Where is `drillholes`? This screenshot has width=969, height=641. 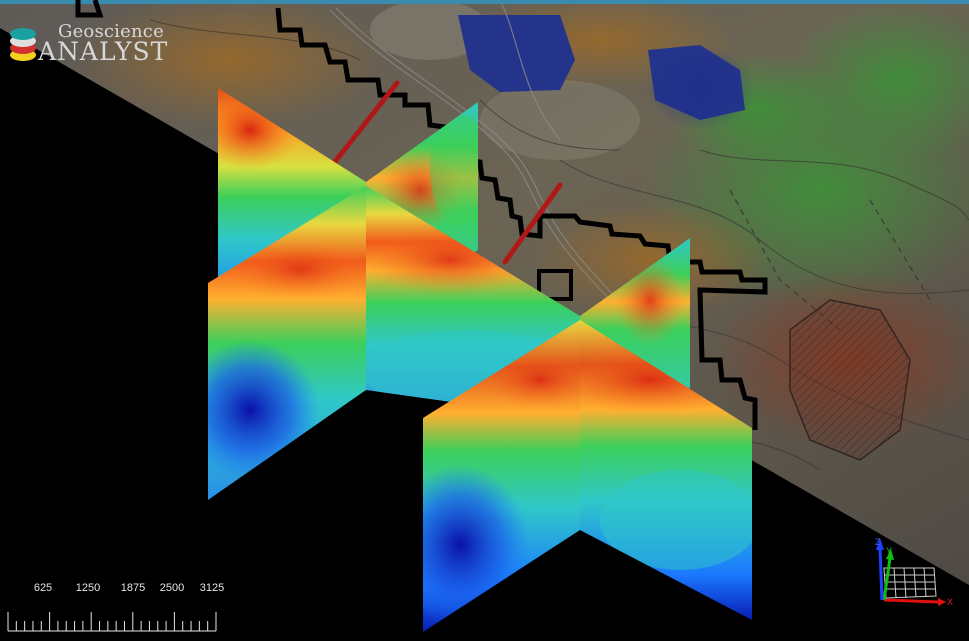 drillholes is located at coordinates (445, 172).